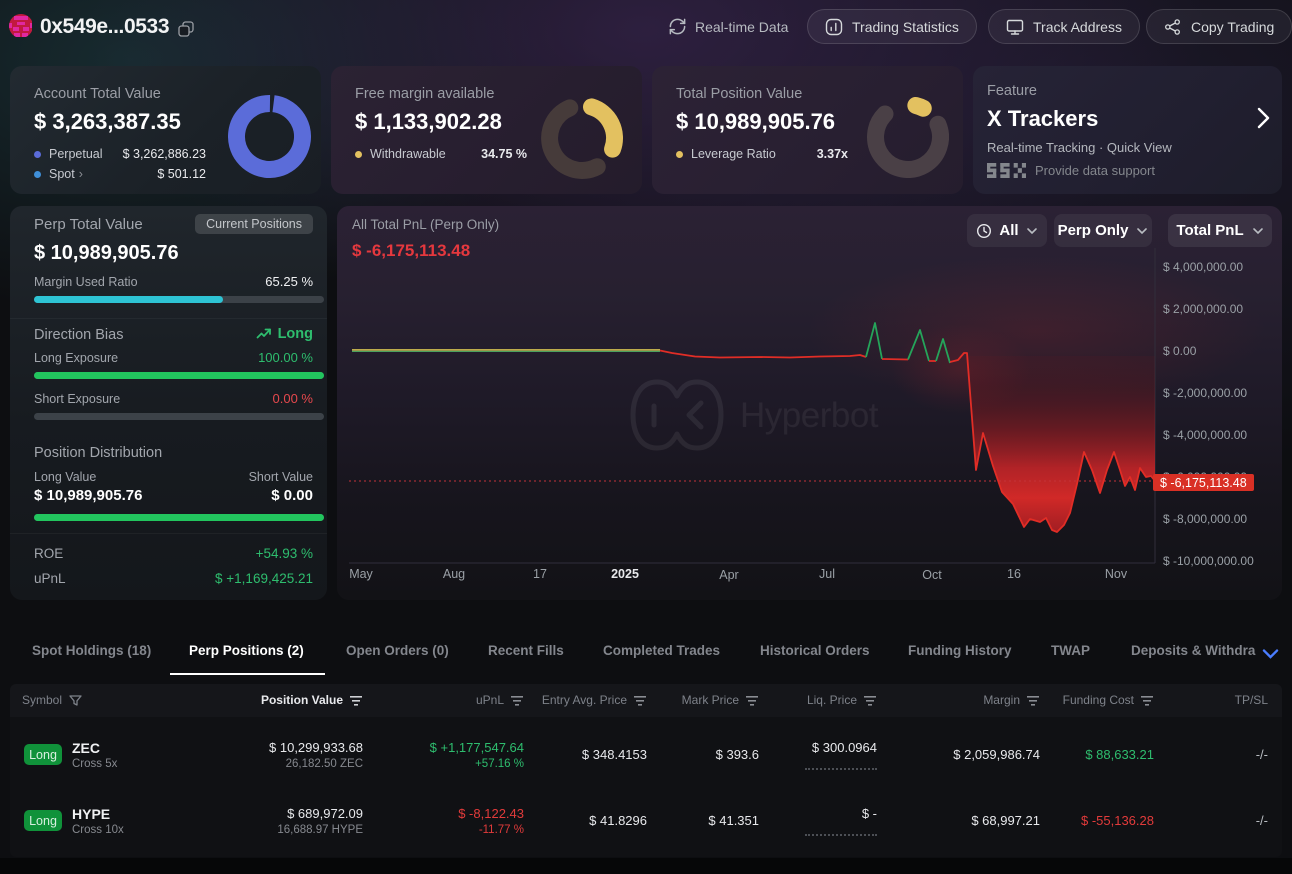 The width and height of the screenshot is (1292, 874). What do you see at coordinates (625, 574) in the screenshot?
I see `svg-text: 2025` at bounding box center [625, 574].